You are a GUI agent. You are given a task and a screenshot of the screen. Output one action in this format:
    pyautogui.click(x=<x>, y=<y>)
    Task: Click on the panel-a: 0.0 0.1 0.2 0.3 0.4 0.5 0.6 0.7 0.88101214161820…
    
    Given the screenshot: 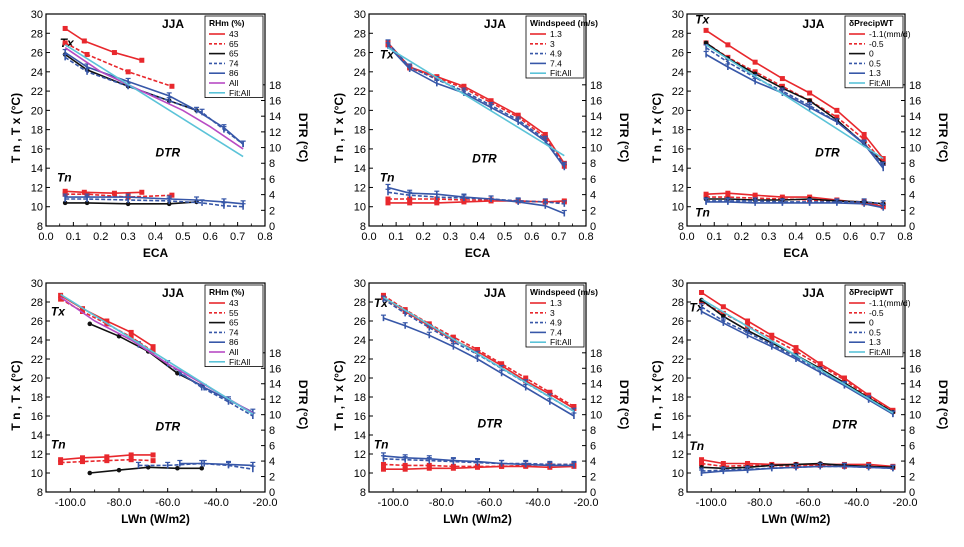 What is the action you would take?
    pyautogui.click(x=159, y=134)
    